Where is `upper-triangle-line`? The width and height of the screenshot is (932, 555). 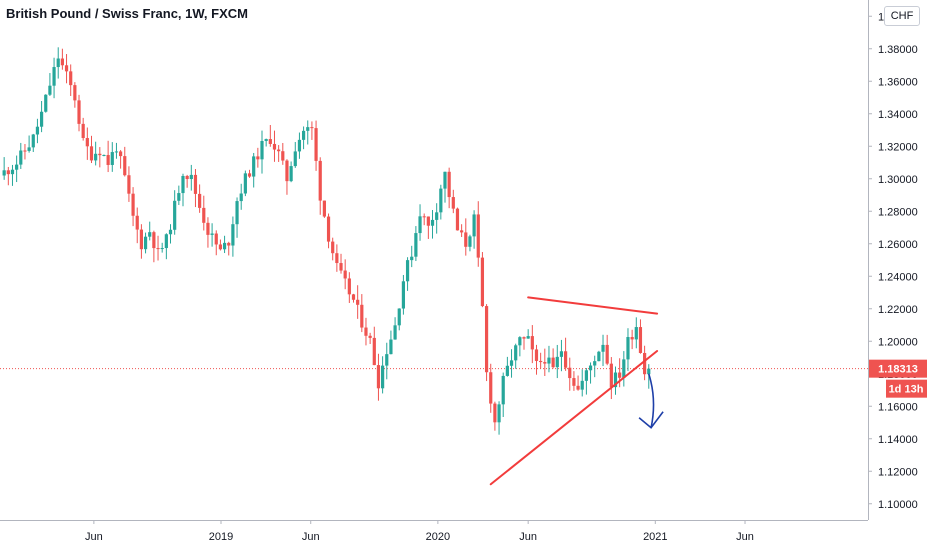
upper-triangle-line is located at coordinates (593, 305).